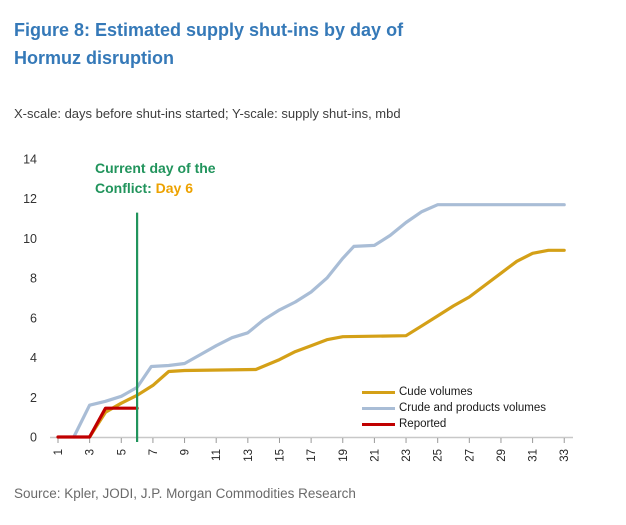 This screenshot has height=525, width=626. What do you see at coordinates (144, 188) in the screenshot?
I see `event-annotation-line2: Conflict: Day 6` at bounding box center [144, 188].